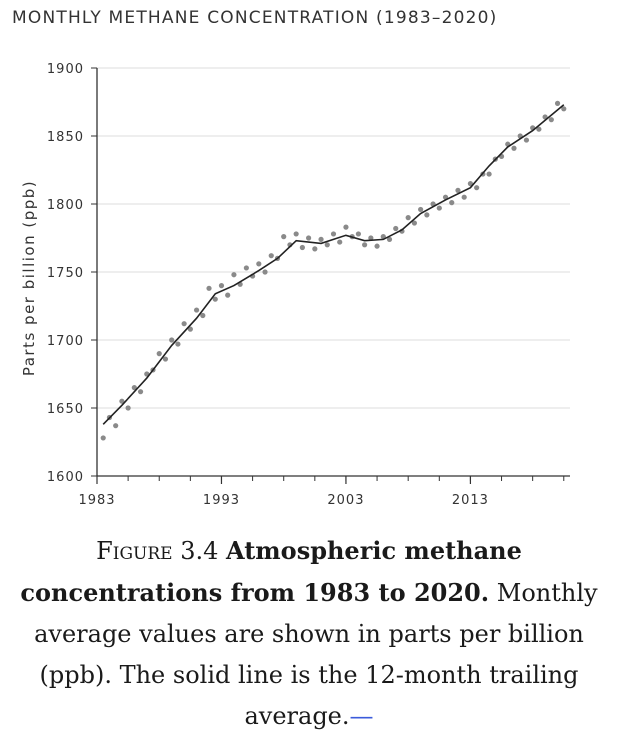 The image size is (618, 752). What do you see at coordinates (65, 69) in the screenshot?
I see `y-tick-label: 1900` at bounding box center [65, 69].